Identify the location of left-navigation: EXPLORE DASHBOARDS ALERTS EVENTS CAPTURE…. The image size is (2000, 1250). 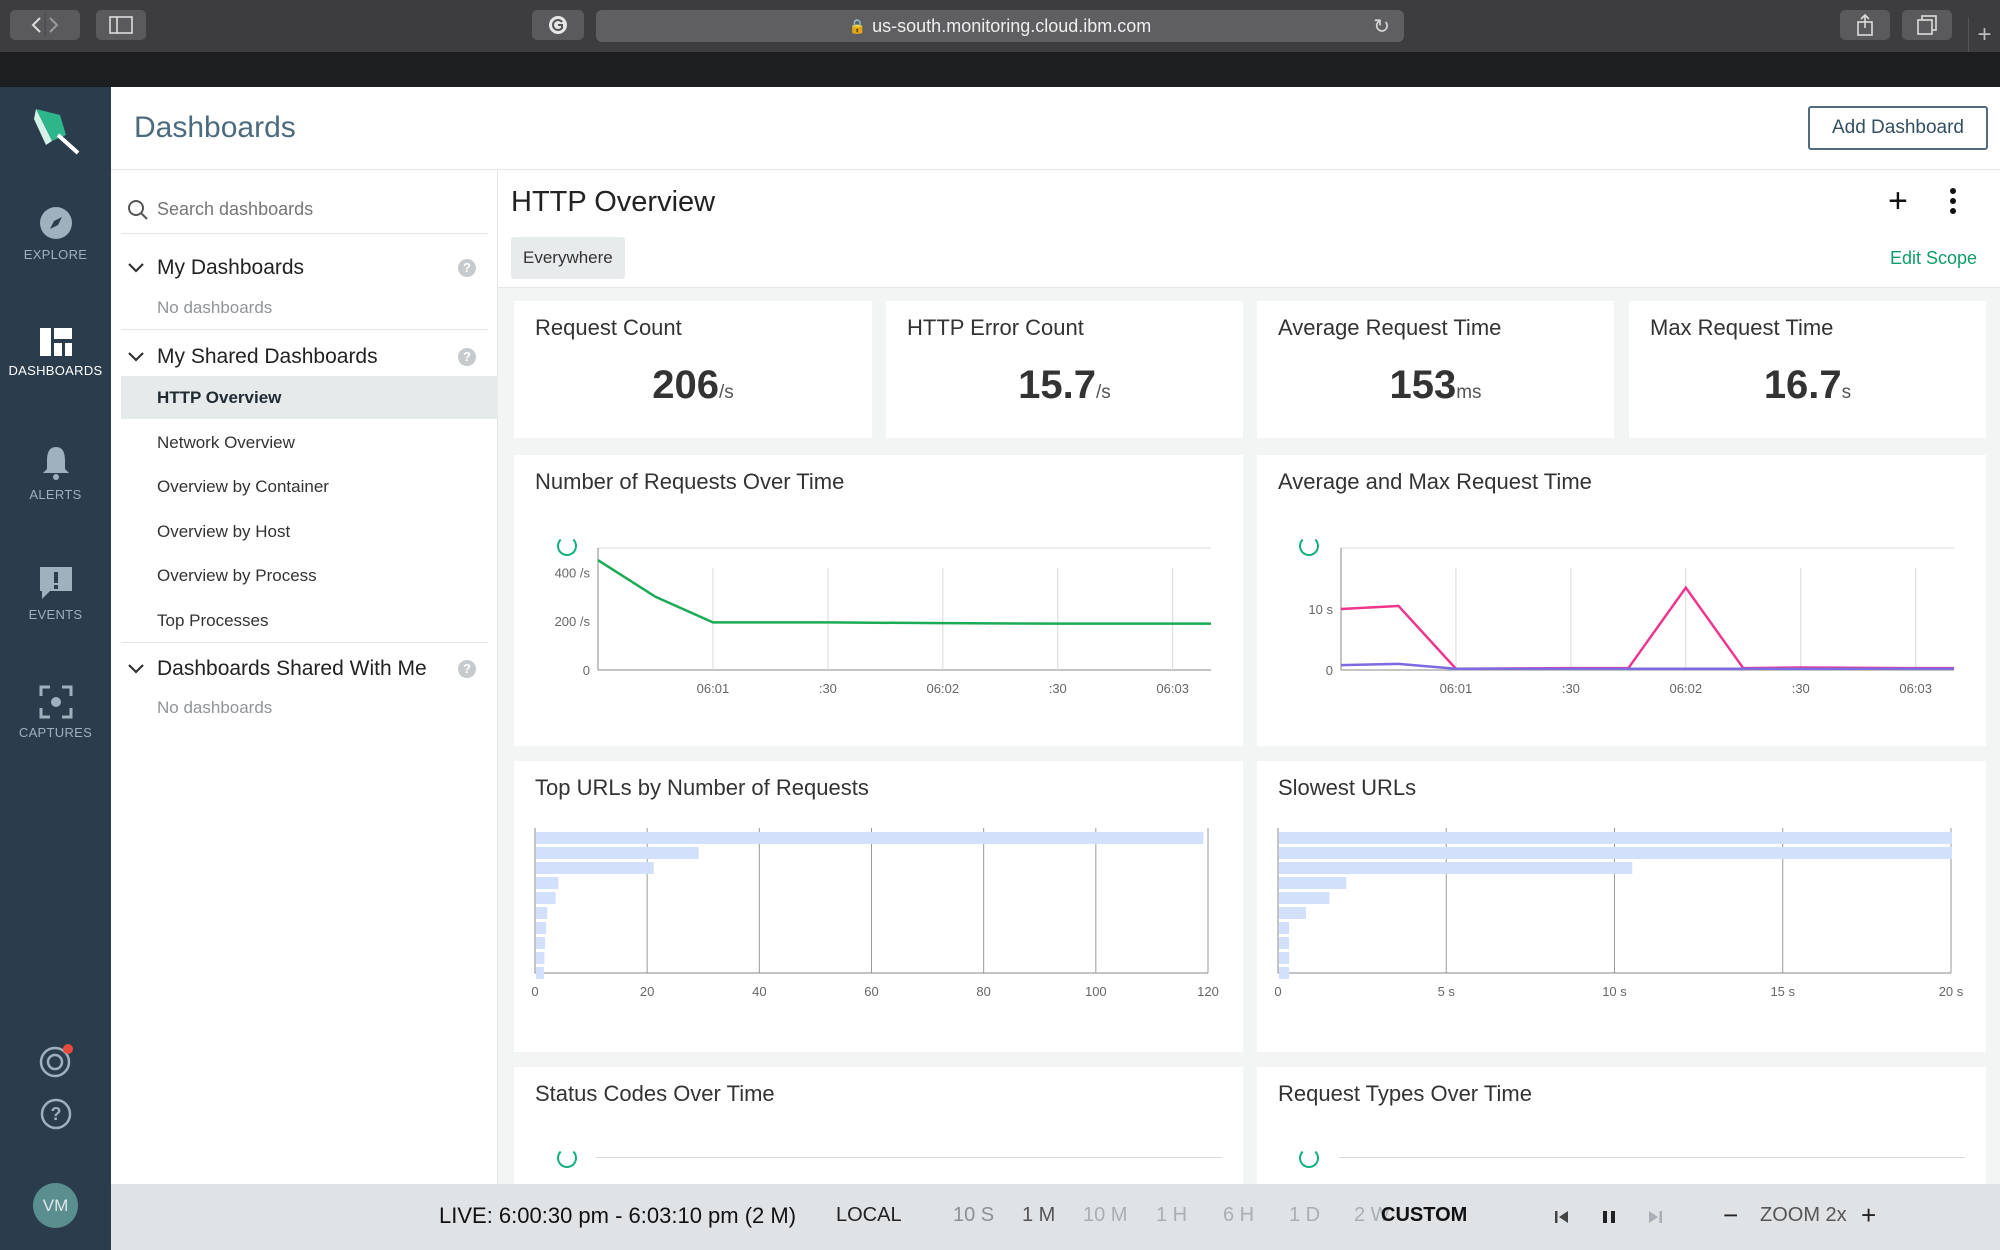
(55, 668).